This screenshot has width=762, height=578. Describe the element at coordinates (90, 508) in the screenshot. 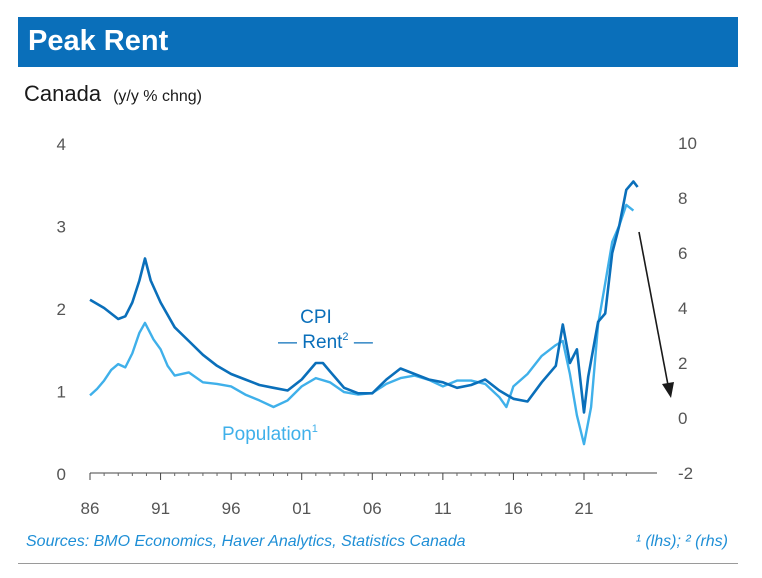

I see `x-tick-label: 86` at that location.